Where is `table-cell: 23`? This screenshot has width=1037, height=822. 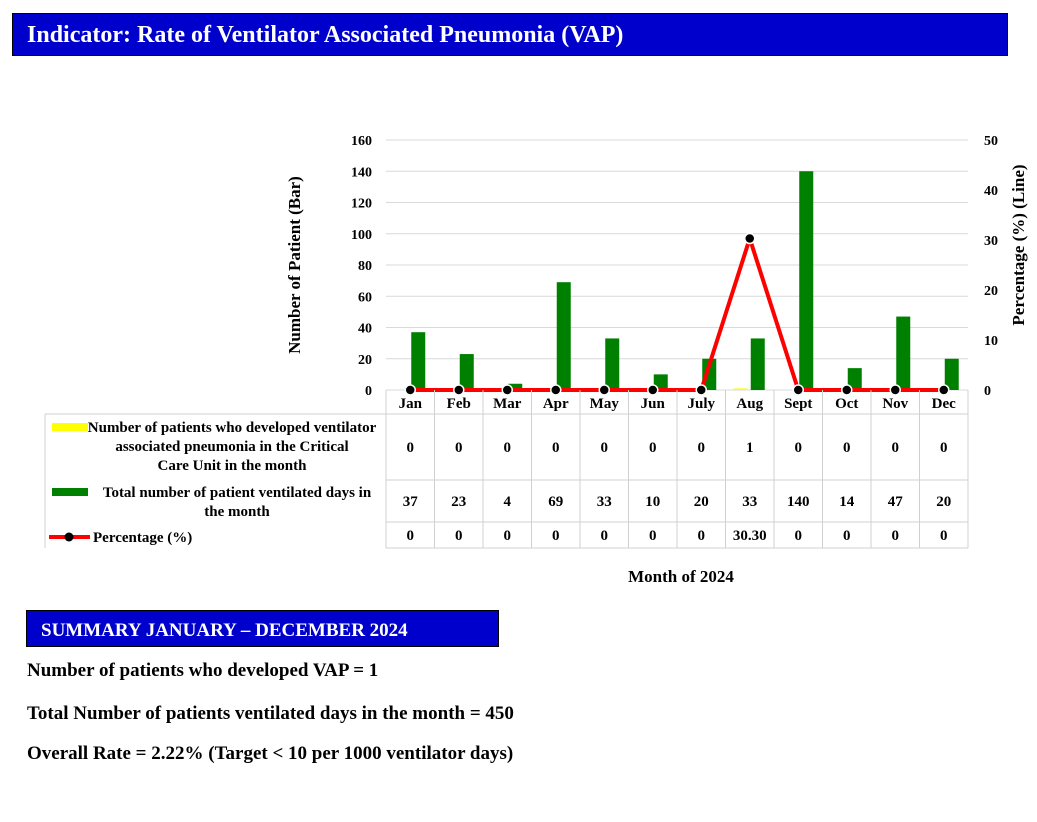 table-cell: 23 is located at coordinates (458, 502).